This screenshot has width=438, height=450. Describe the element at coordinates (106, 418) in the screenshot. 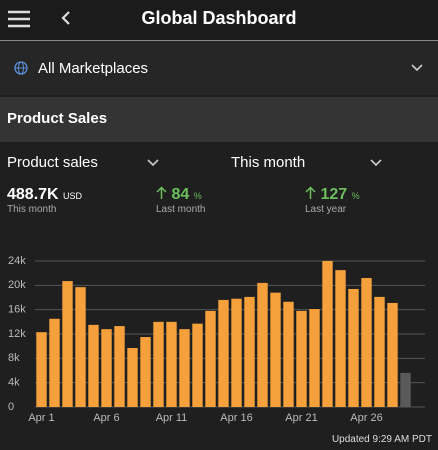

I see `x-tick-label: Apr 6` at that location.